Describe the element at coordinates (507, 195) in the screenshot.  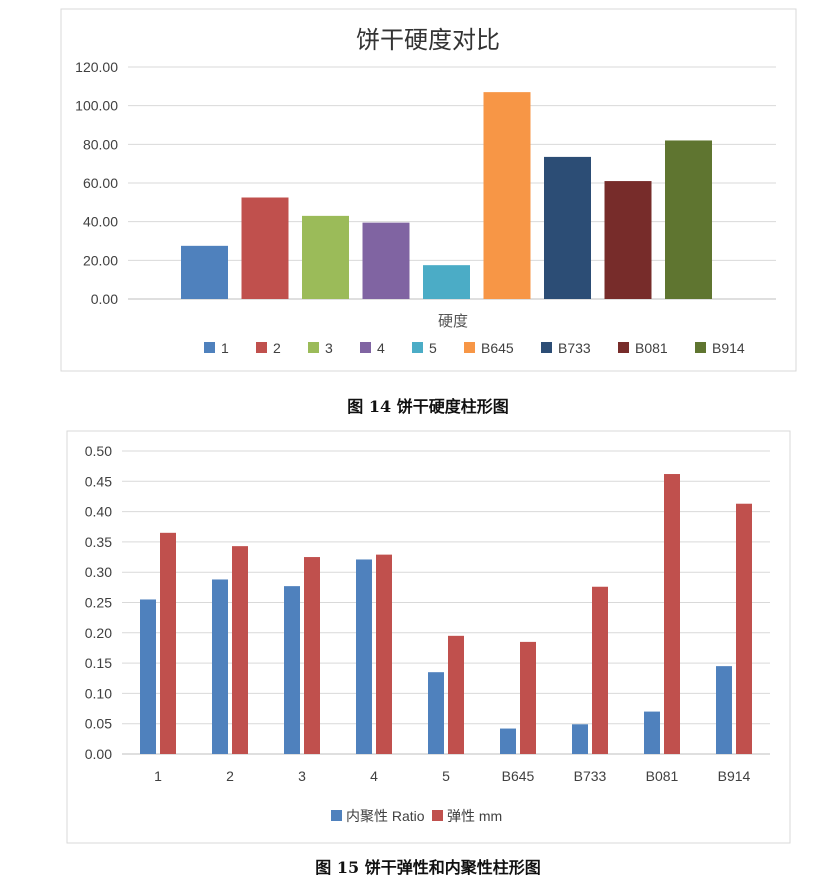
I see `chart1-bar-B645` at that location.